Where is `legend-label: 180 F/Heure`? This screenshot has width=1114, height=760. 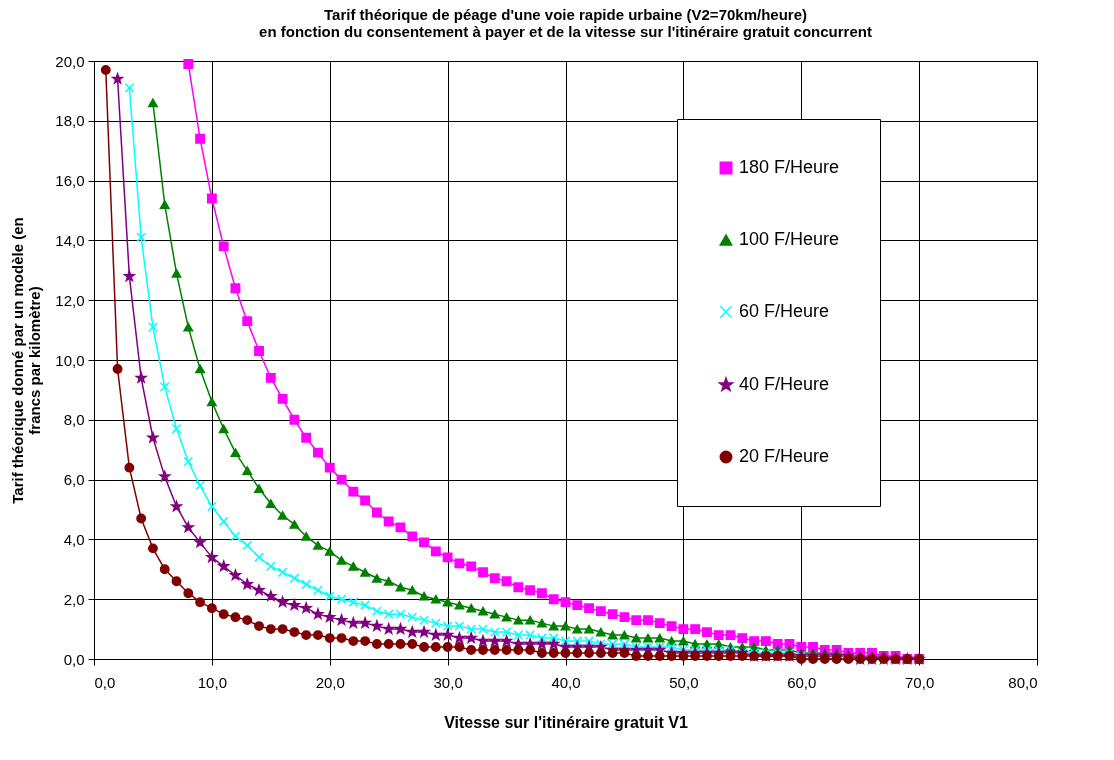 legend-label: 180 F/Heure is located at coordinates (789, 167).